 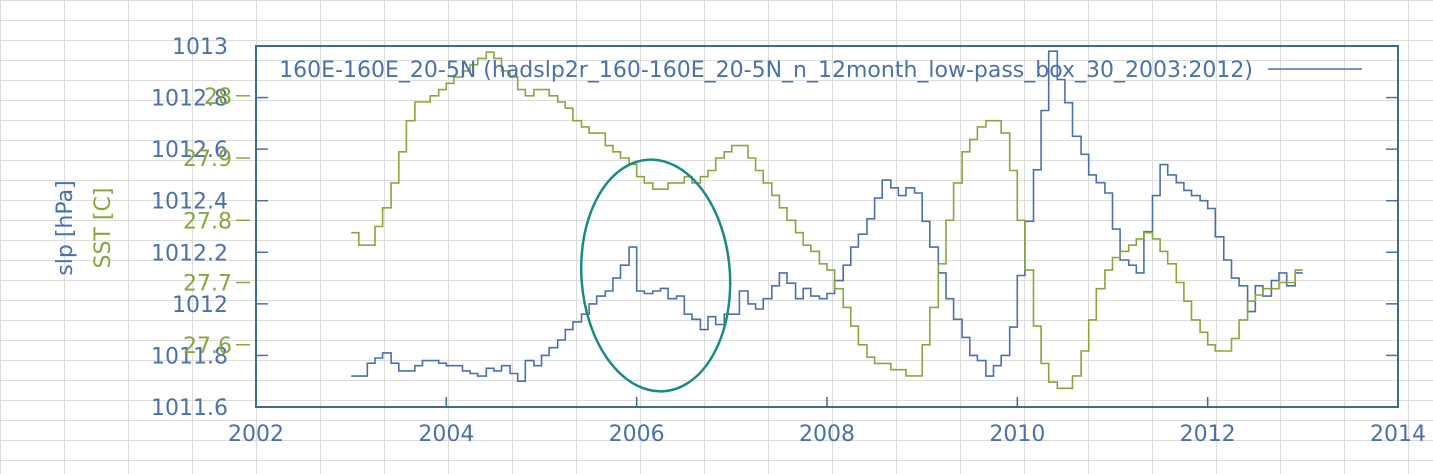 I want to click on slp-tick-label: 1012.6, so click(x=189, y=150).